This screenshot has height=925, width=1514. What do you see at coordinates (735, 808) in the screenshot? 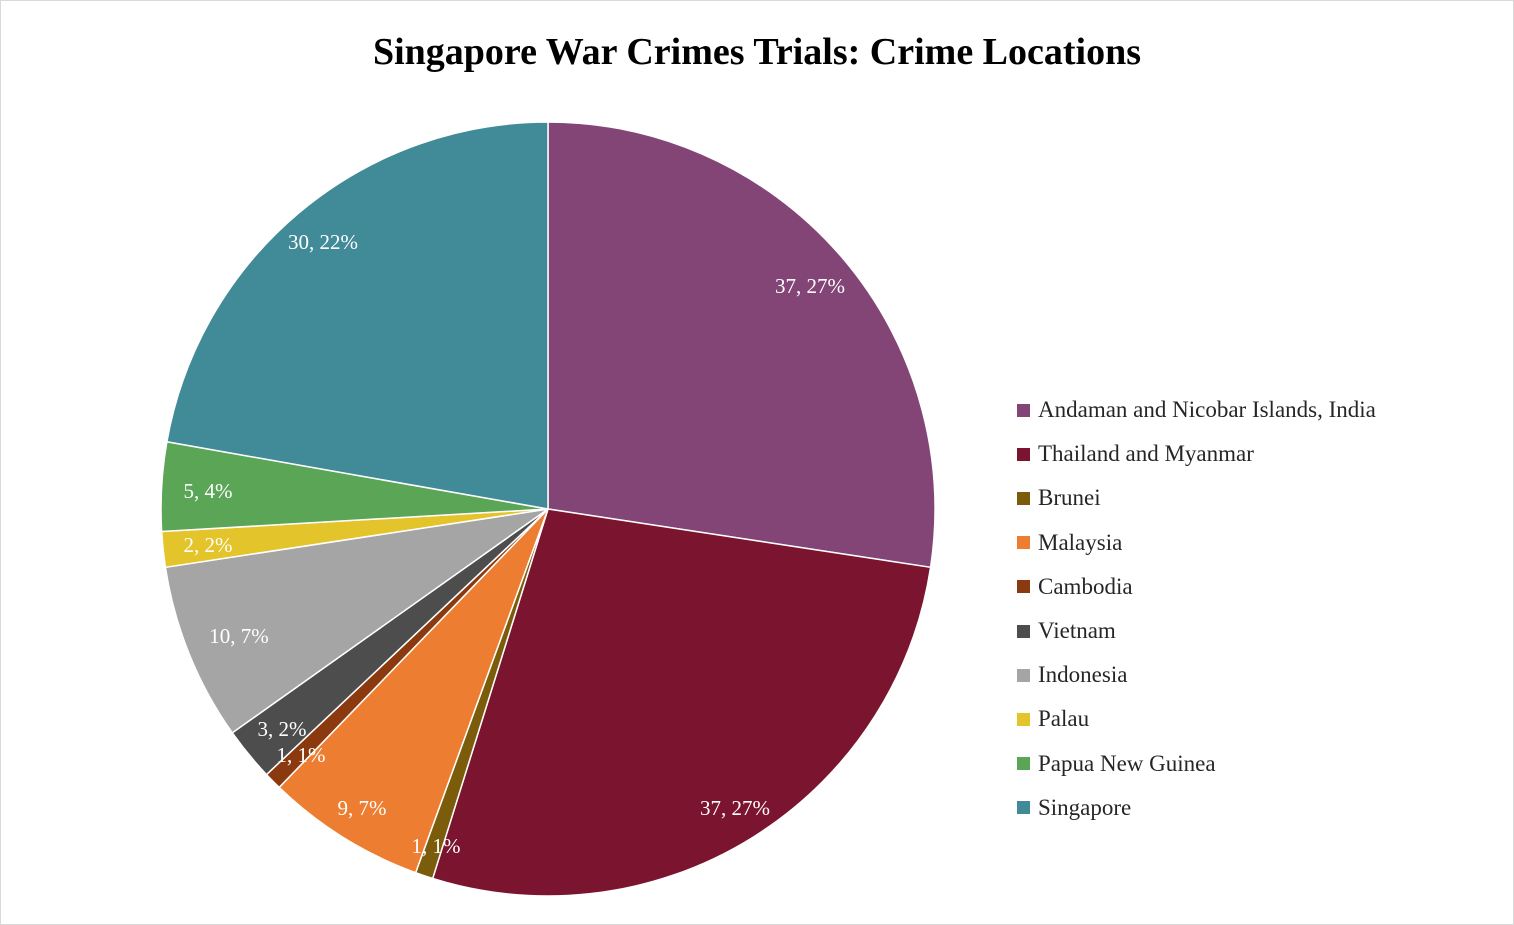
I see `slice-label-1: 37, 27%` at bounding box center [735, 808].